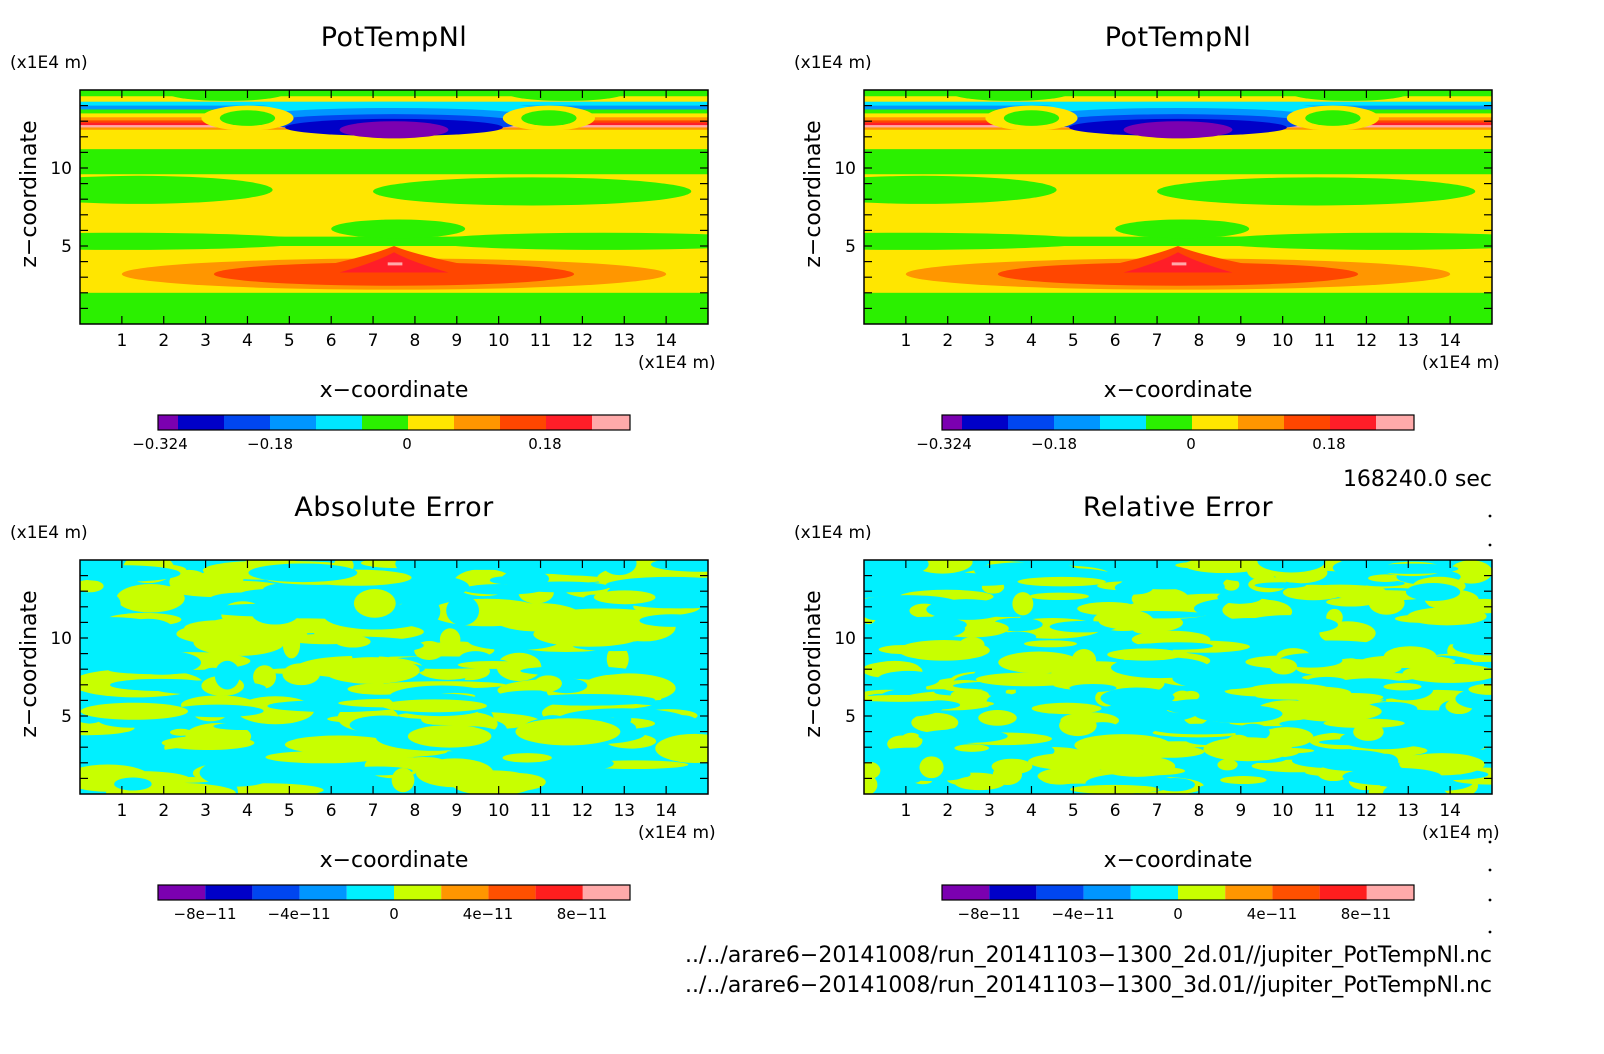 The height and width of the screenshot is (1054, 1604). What do you see at coordinates (415, 811) in the screenshot?
I see `x-tick-label: 8` at bounding box center [415, 811].